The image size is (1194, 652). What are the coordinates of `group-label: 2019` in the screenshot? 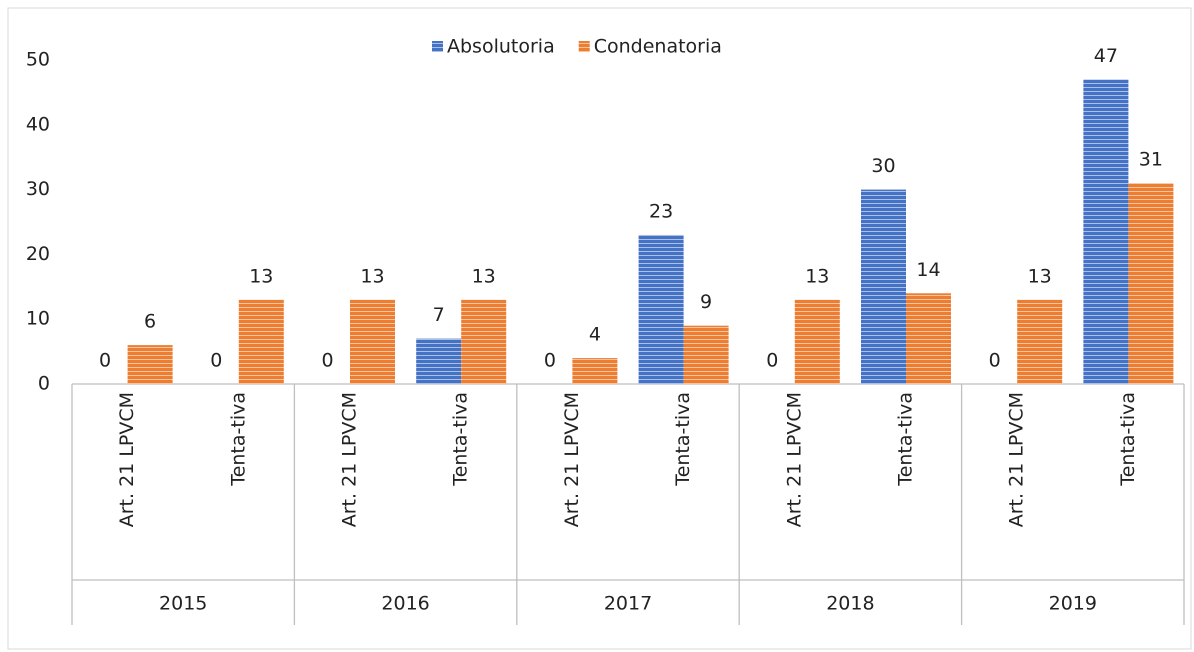 It's located at (1073, 604).